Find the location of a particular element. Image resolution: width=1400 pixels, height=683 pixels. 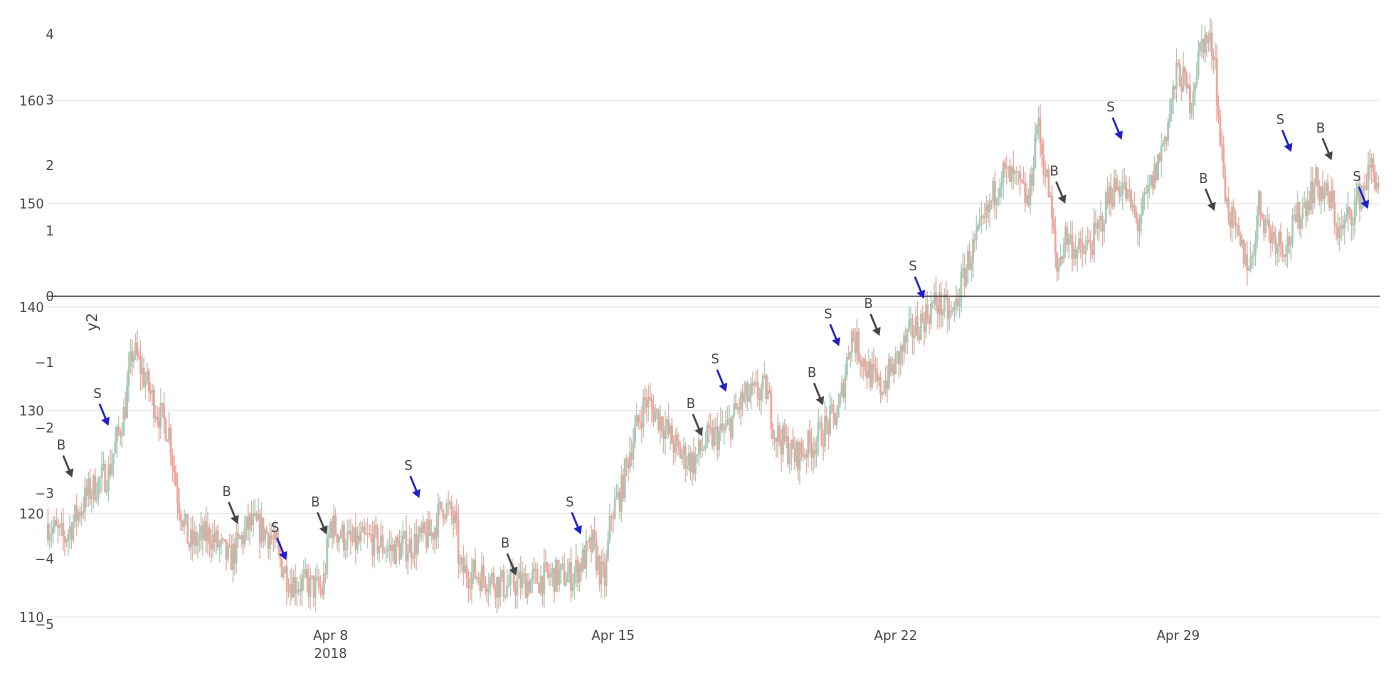

signal-label: B is located at coordinates (1054, 172).